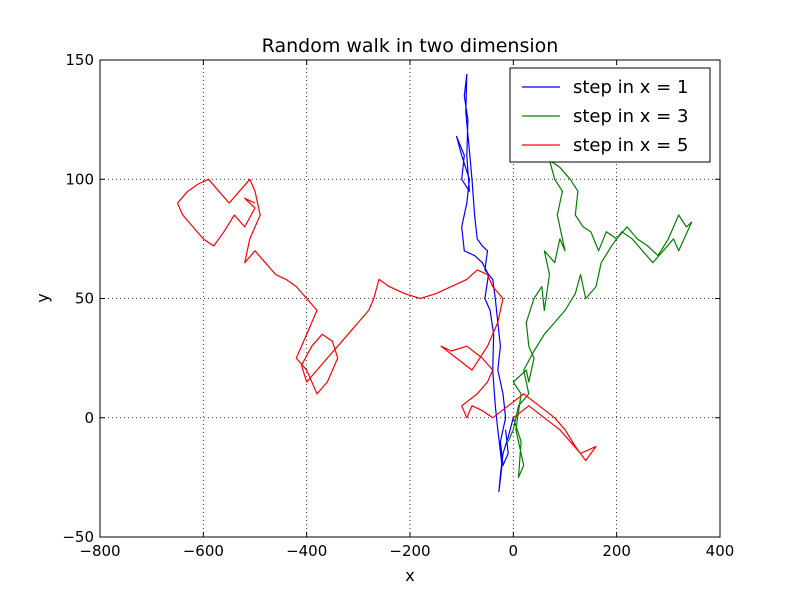 Image resolution: width=800 pixels, height=596 pixels. Describe the element at coordinates (79, 60) in the screenshot. I see `y-tick-label: 150` at that location.